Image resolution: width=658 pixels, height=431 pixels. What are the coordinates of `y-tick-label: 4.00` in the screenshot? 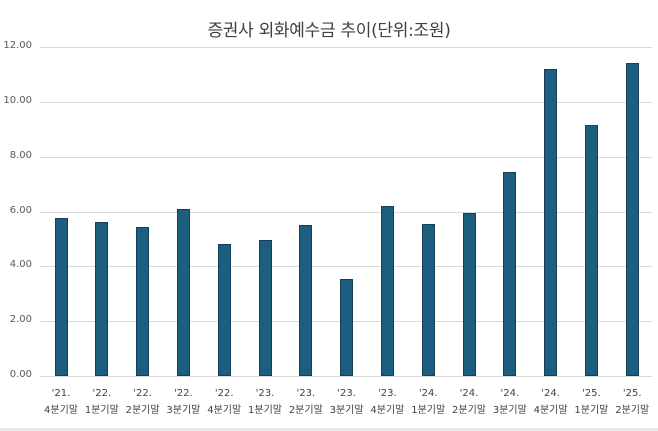 It's located at (20, 265).